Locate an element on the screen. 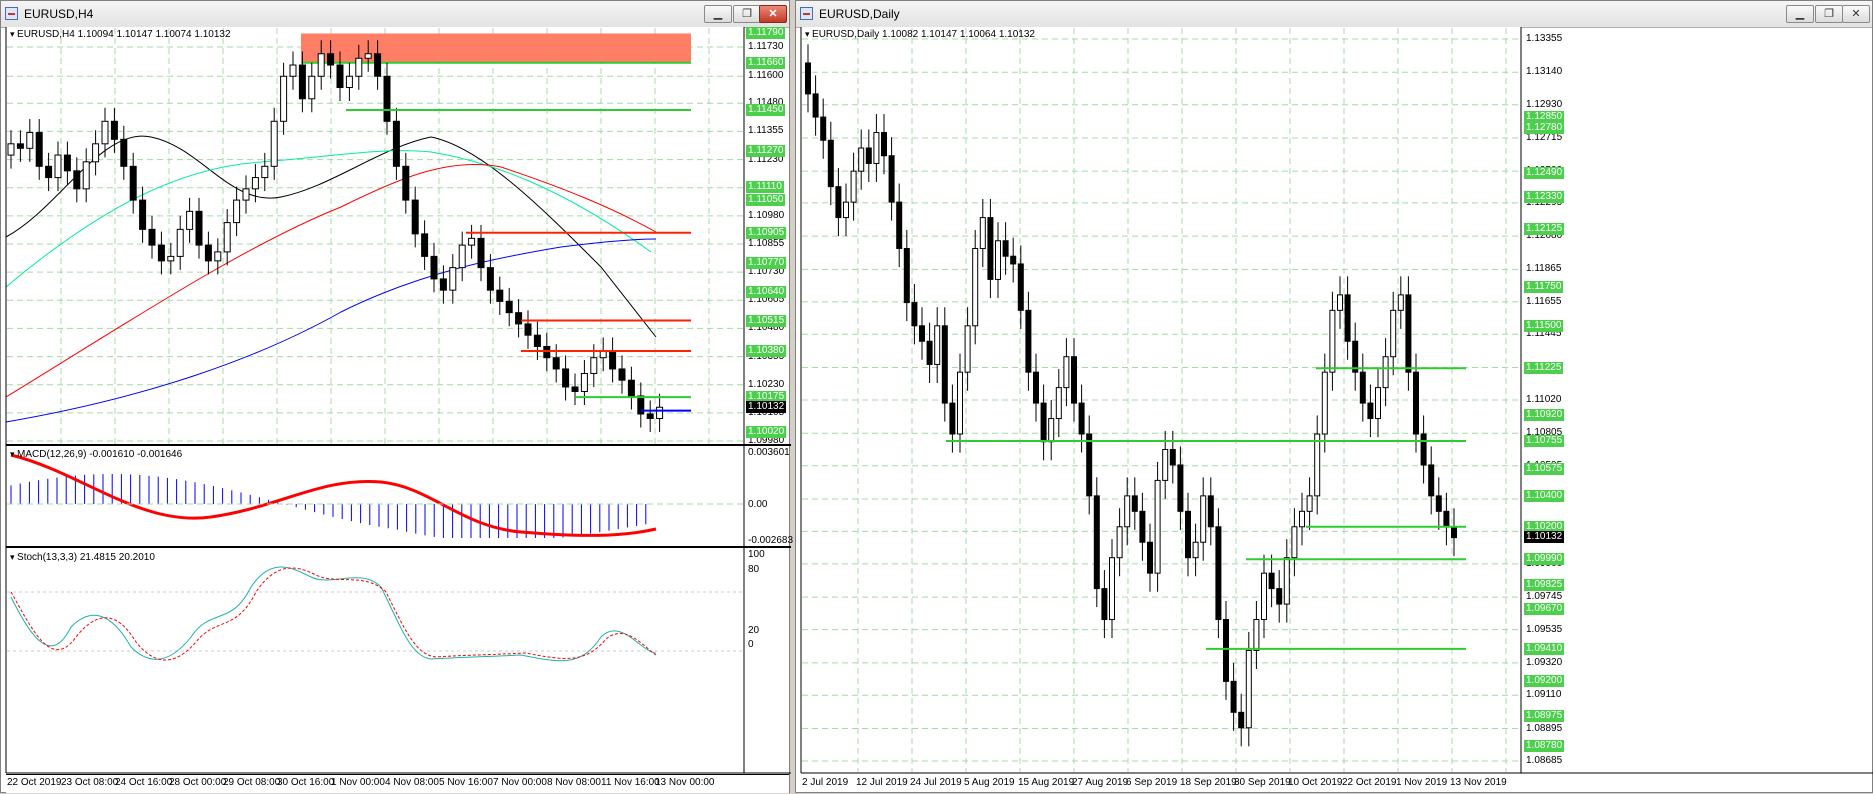 Image resolution: width=1873 pixels, height=794 pixels. chart-window-icon is located at coordinates (806, 13).